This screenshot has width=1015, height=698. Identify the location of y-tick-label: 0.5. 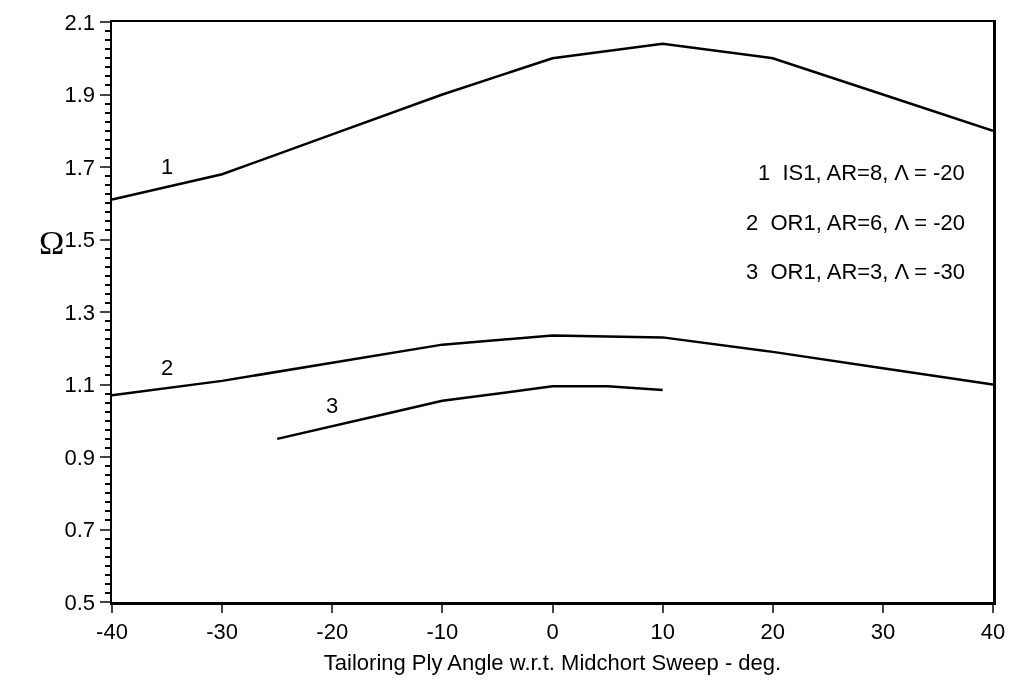
(80, 602).